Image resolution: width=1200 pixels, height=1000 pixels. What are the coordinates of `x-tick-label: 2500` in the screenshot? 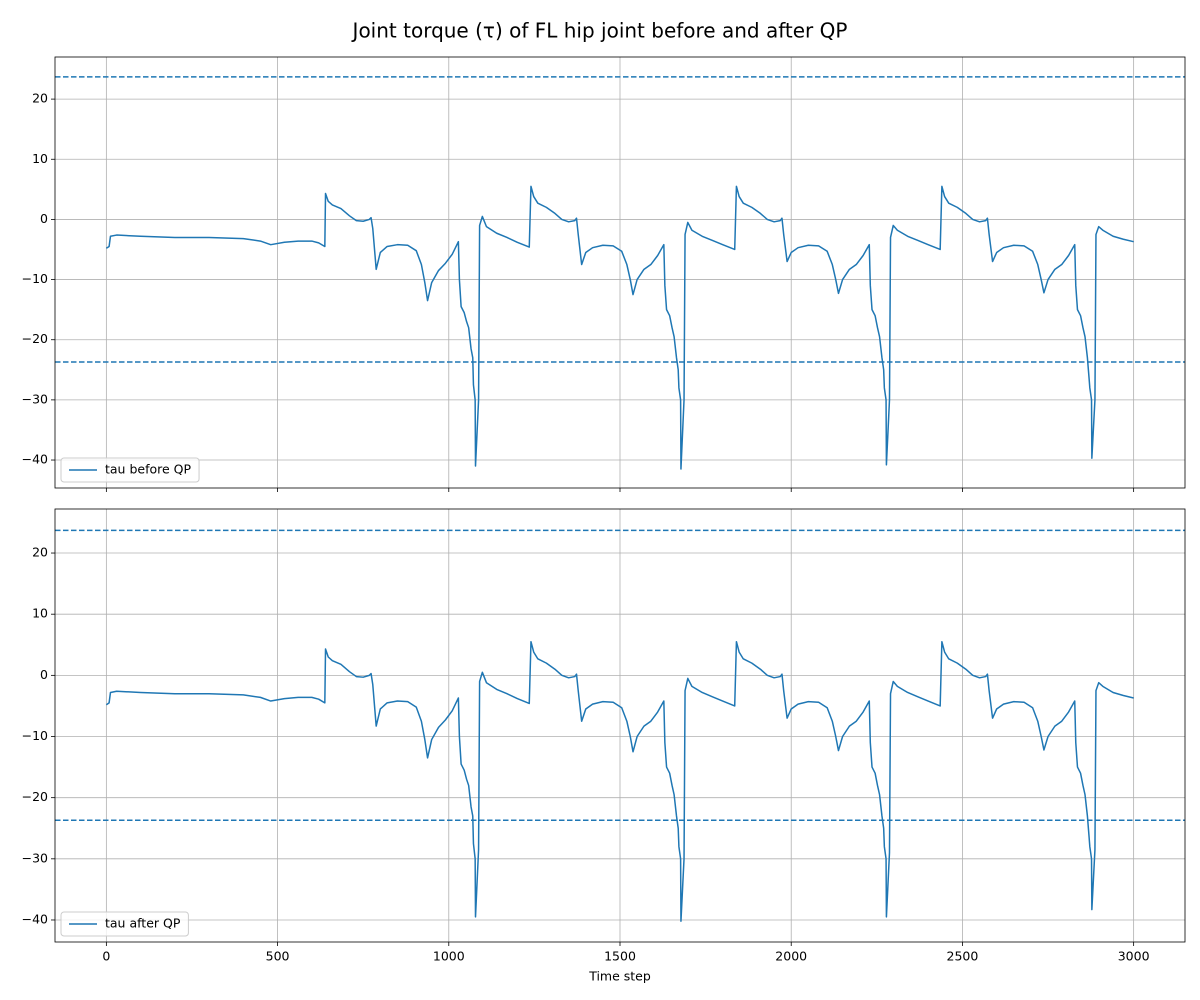 It's located at (963, 956).